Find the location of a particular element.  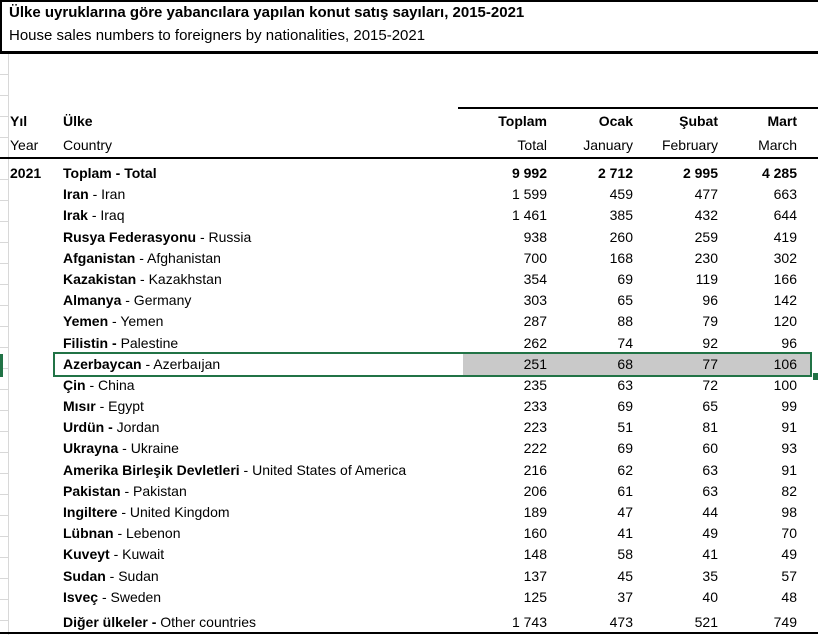

value-cell: 82 is located at coordinates (789, 490).